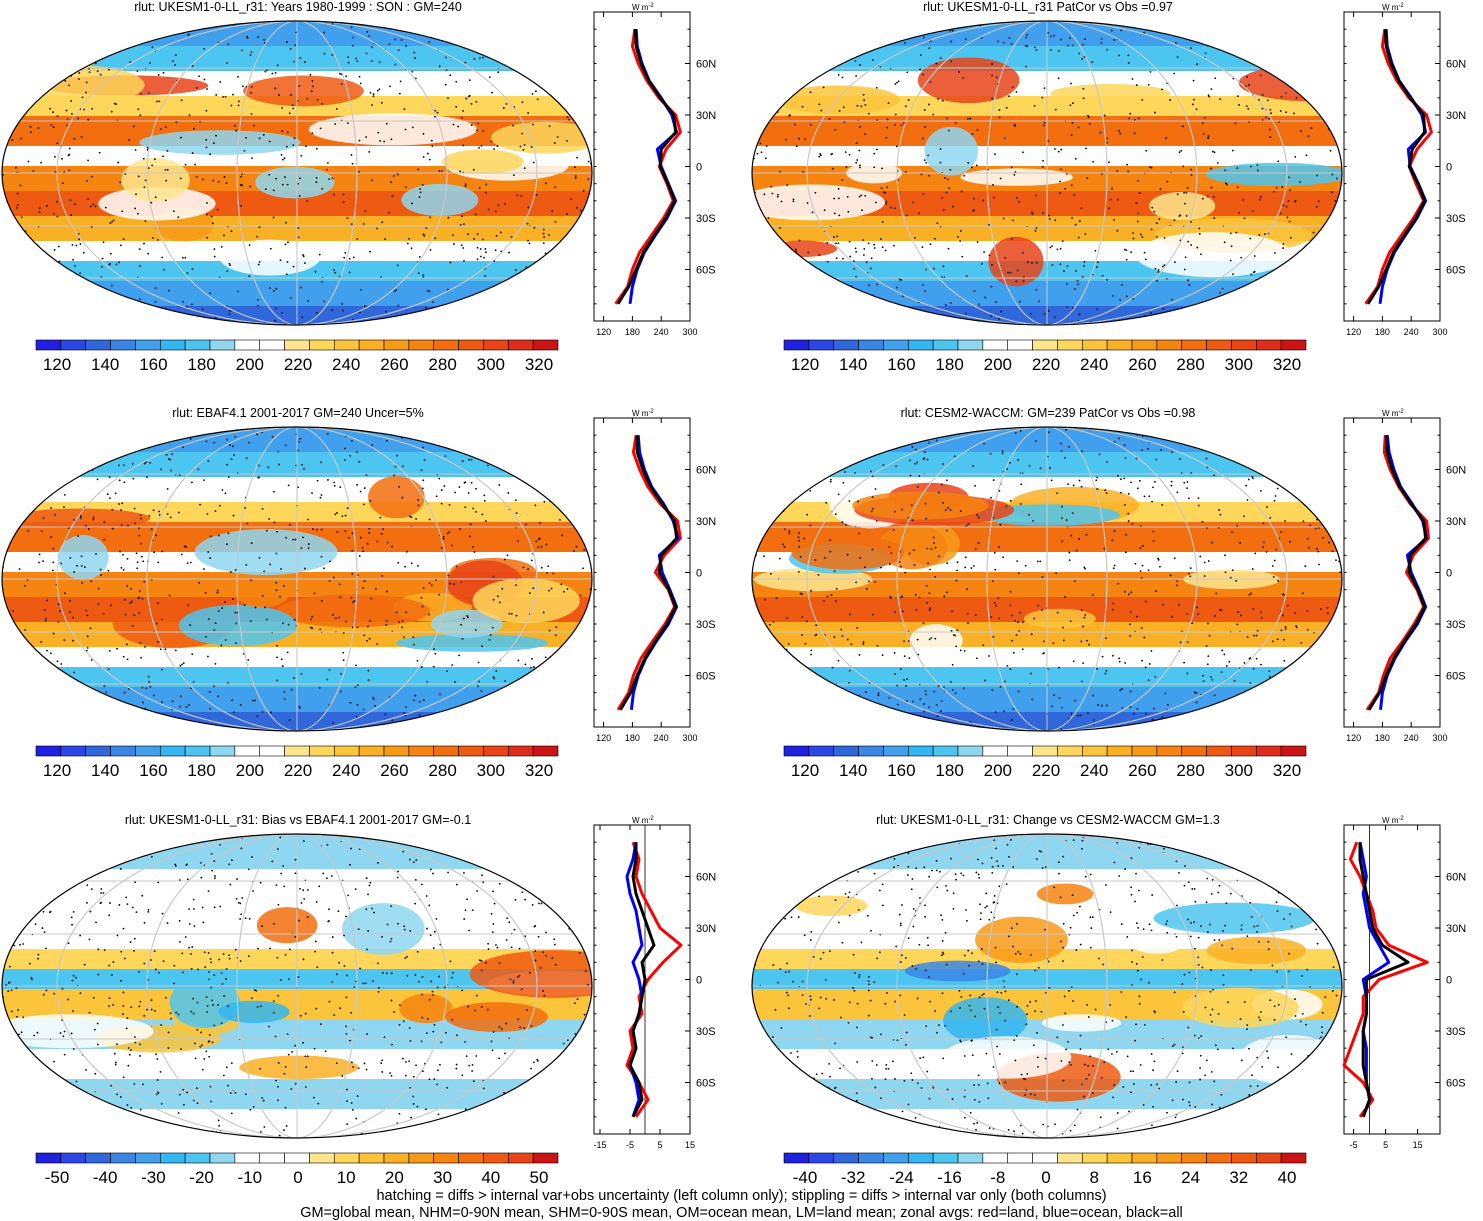  I want to click on panel-title: rlut: EBAF4.1 2001-2017 GM=240 Uncer=5%, so click(298, 413).